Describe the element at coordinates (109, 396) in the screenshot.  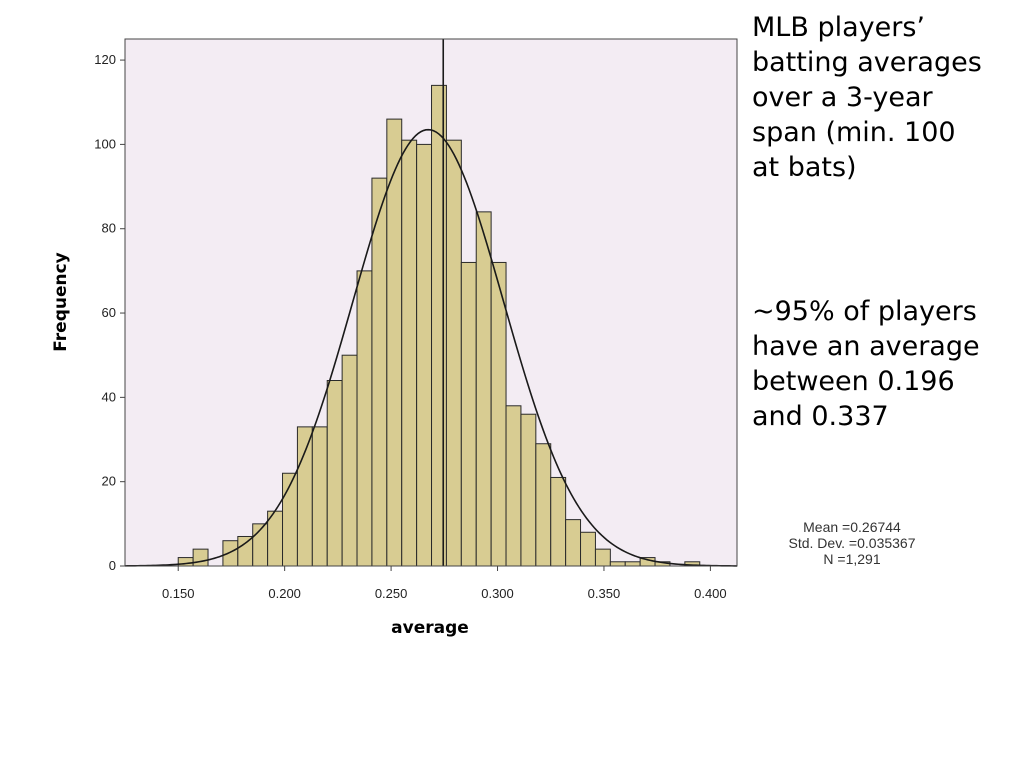
I see `y-tick-label: 40` at that location.